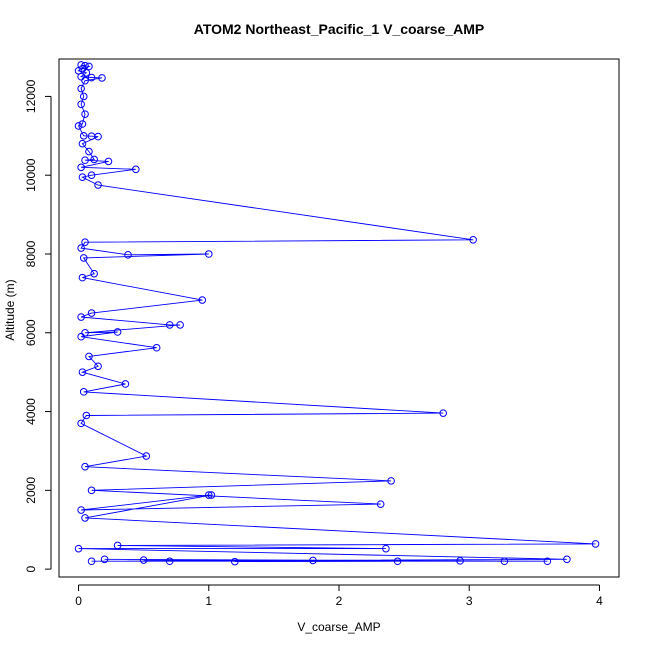 This screenshot has width=650, height=650. What do you see at coordinates (208, 601) in the screenshot?
I see `x-tick-label: 1` at bounding box center [208, 601].